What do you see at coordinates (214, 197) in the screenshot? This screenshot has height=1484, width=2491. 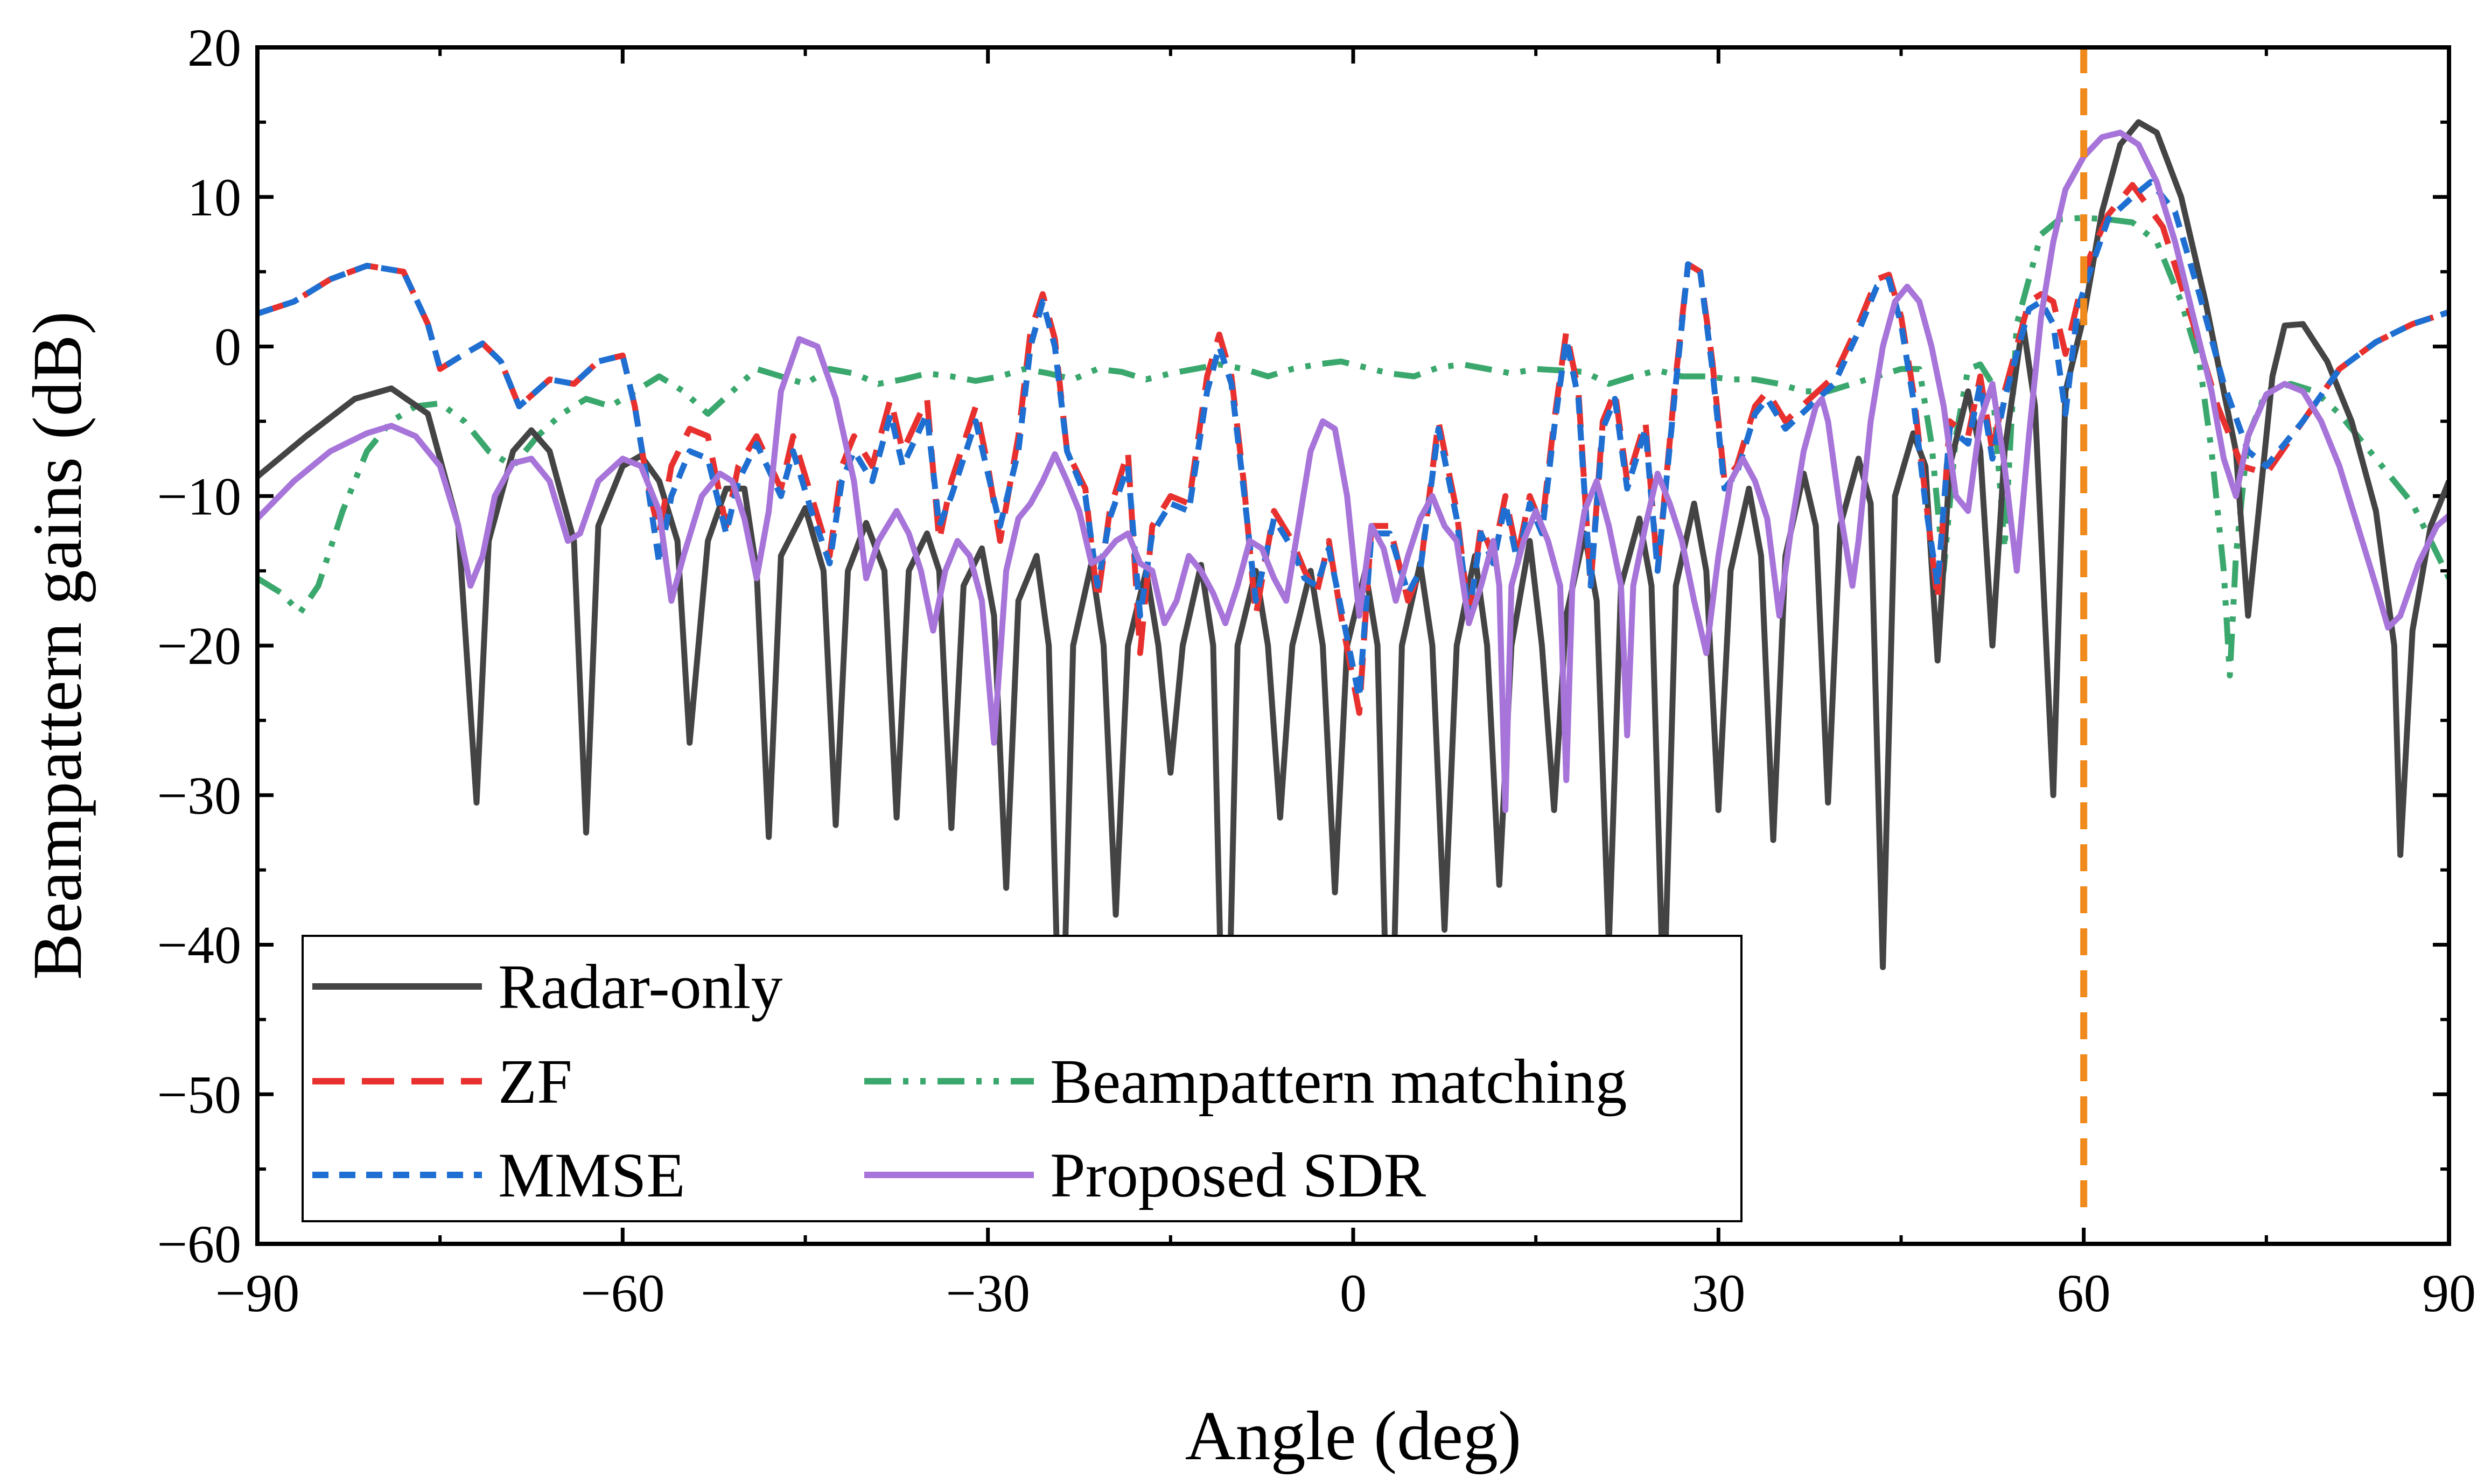 I see `y-tick-label: 10` at bounding box center [214, 197].